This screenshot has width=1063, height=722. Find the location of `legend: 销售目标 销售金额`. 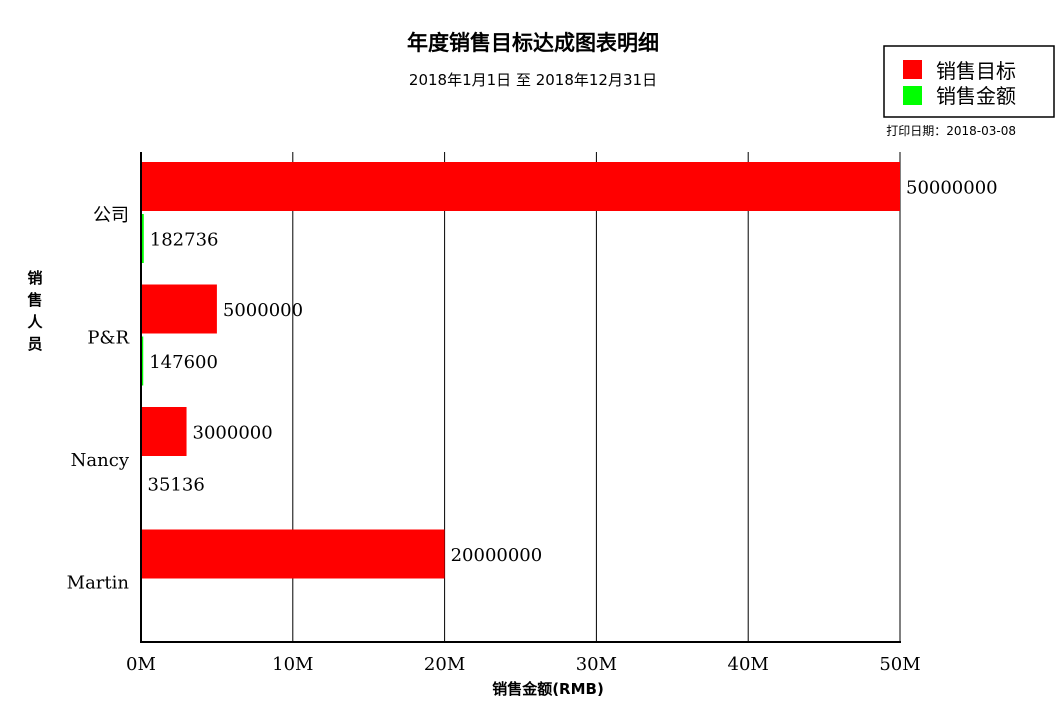

legend: 销售目标 销售金额 is located at coordinates (969, 81).